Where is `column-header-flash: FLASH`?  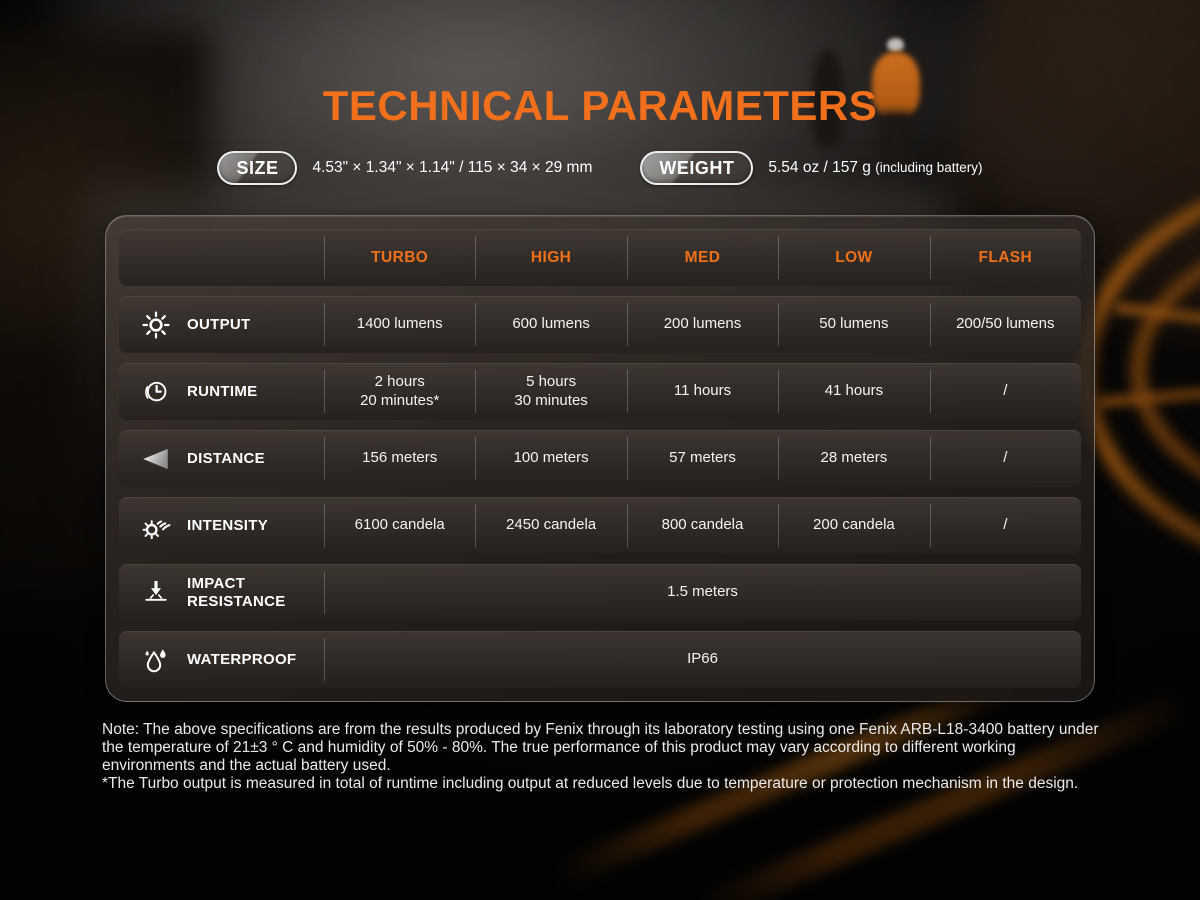 column-header-flash: FLASH is located at coordinates (1005, 257).